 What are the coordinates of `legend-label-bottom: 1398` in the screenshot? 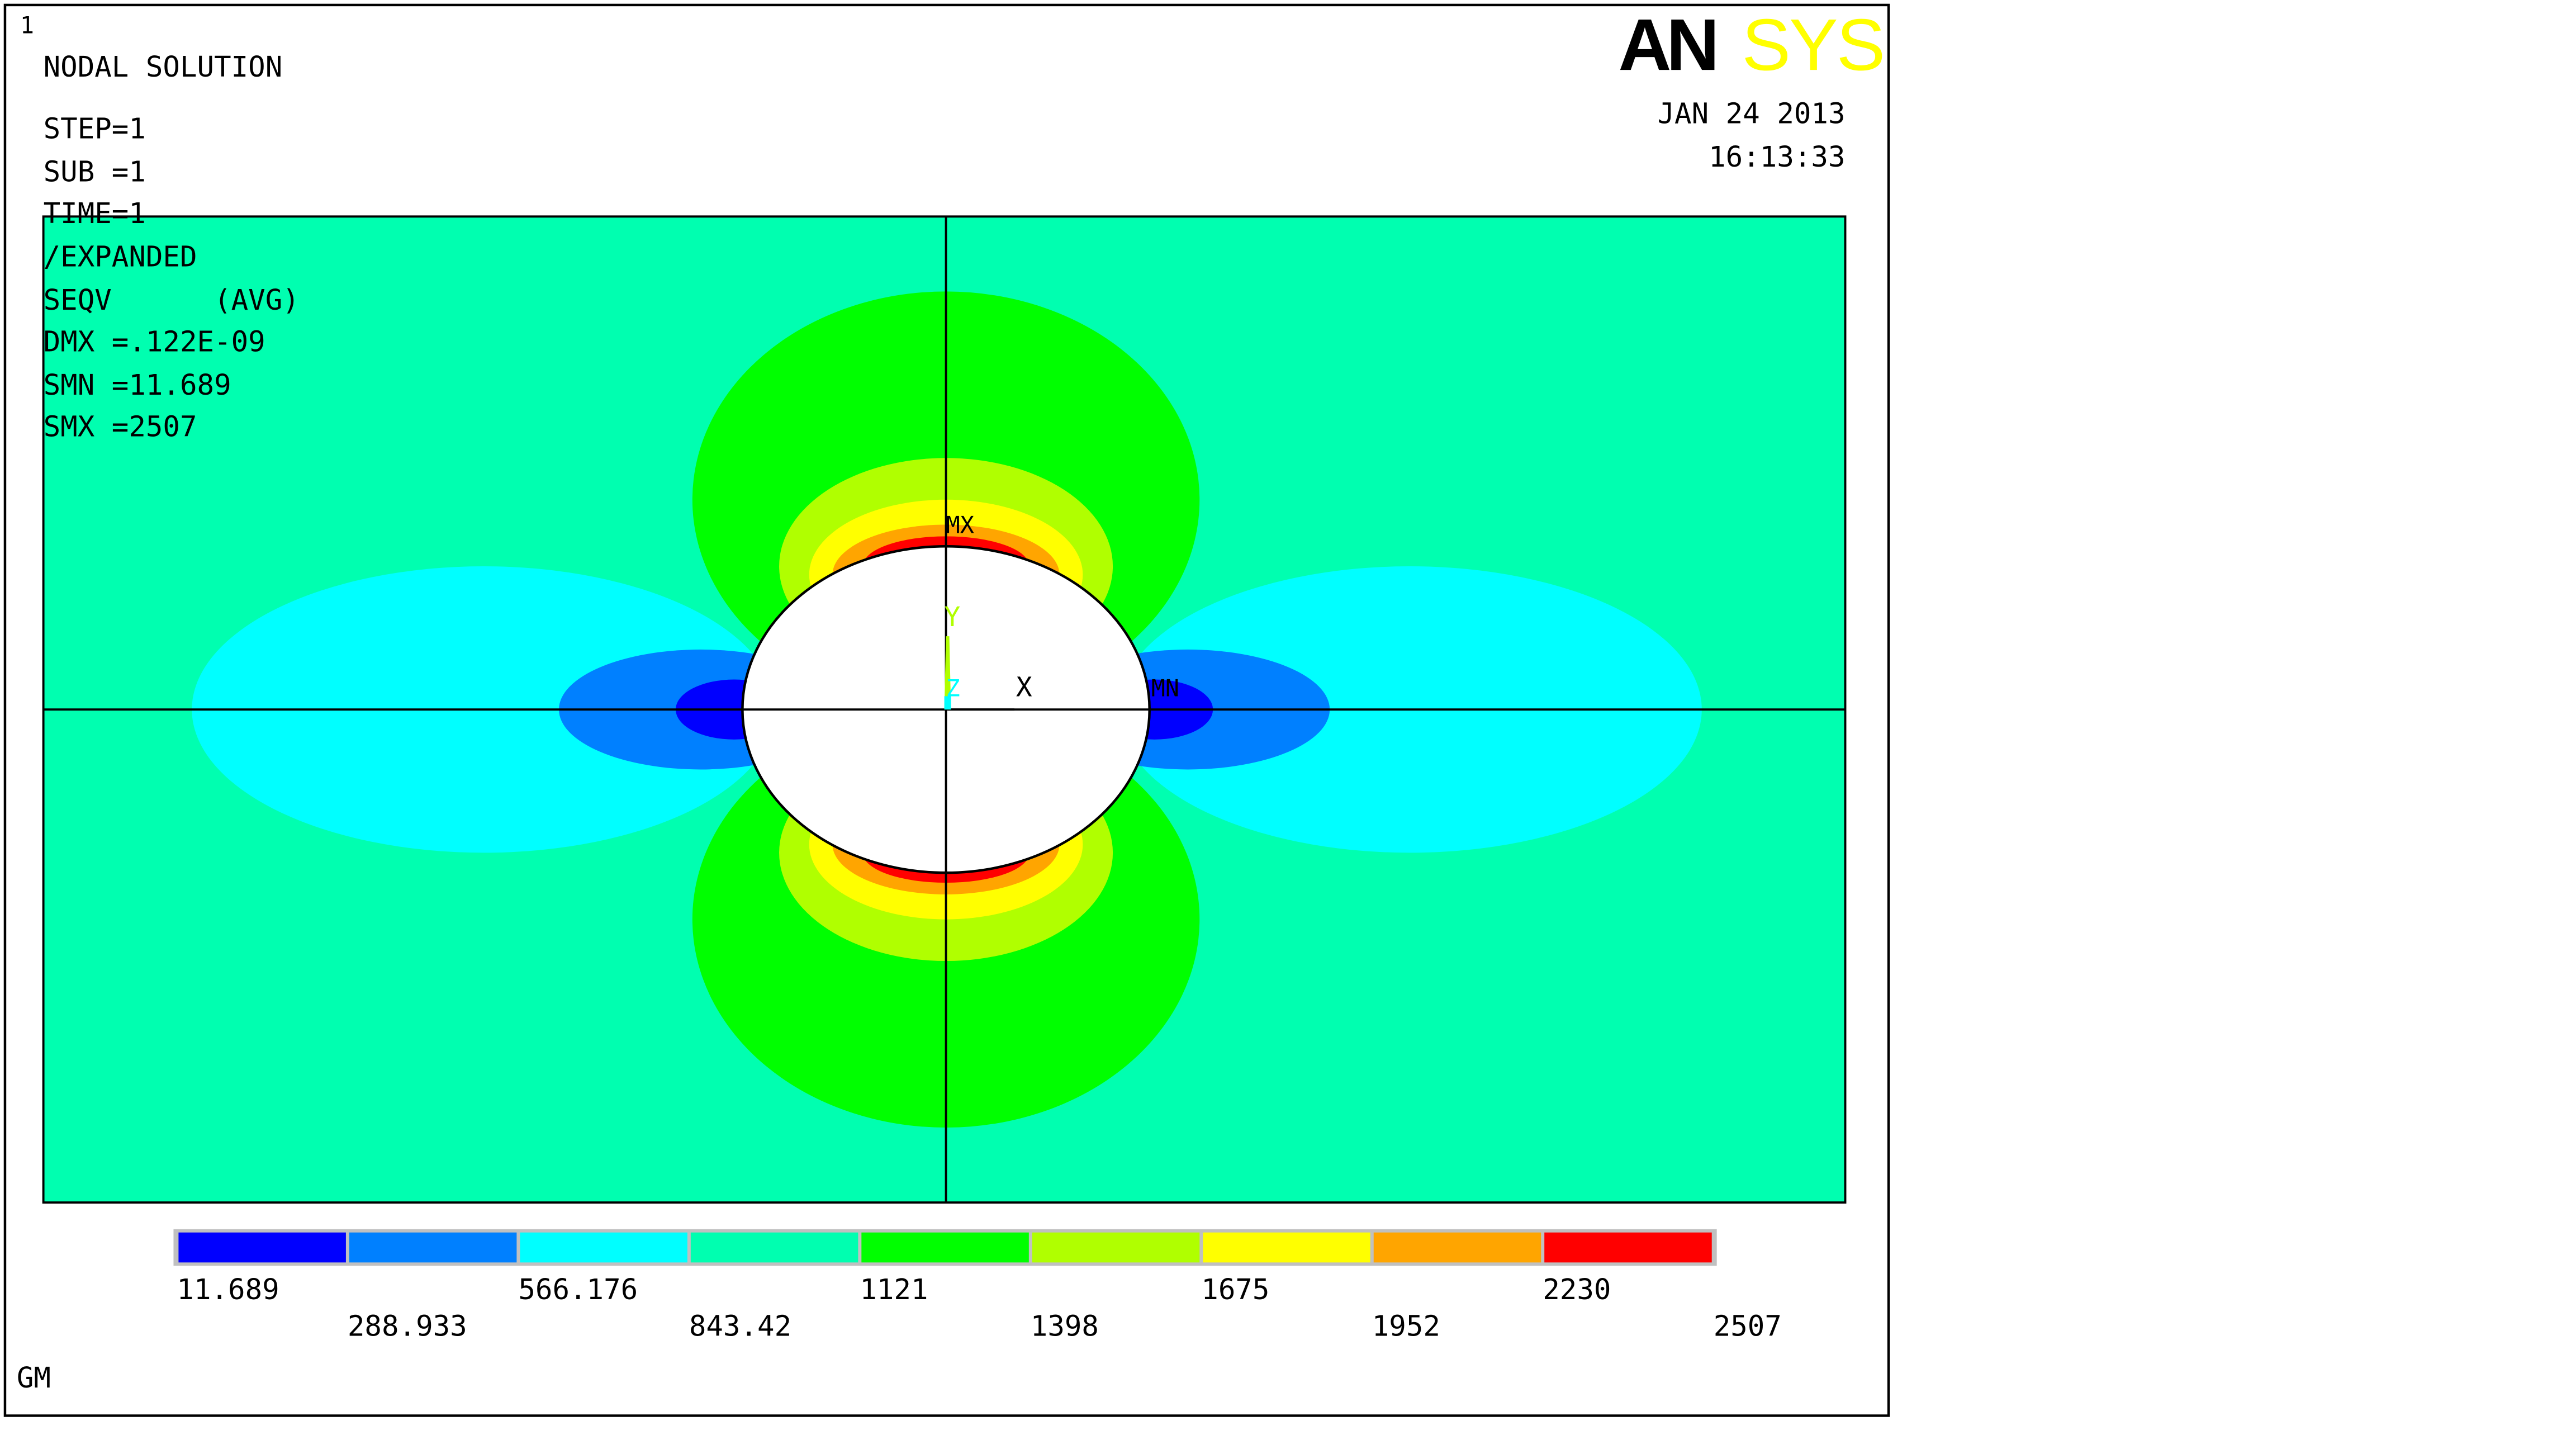 It's located at (1065, 1325).